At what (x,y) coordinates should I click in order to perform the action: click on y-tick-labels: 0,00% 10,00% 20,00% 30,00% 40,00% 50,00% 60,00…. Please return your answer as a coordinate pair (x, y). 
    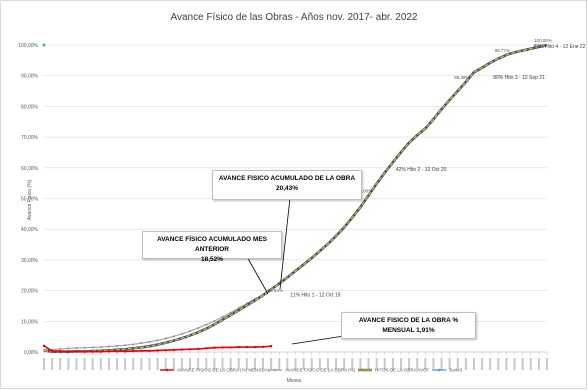
    Looking at the image, I should click on (28, 199).